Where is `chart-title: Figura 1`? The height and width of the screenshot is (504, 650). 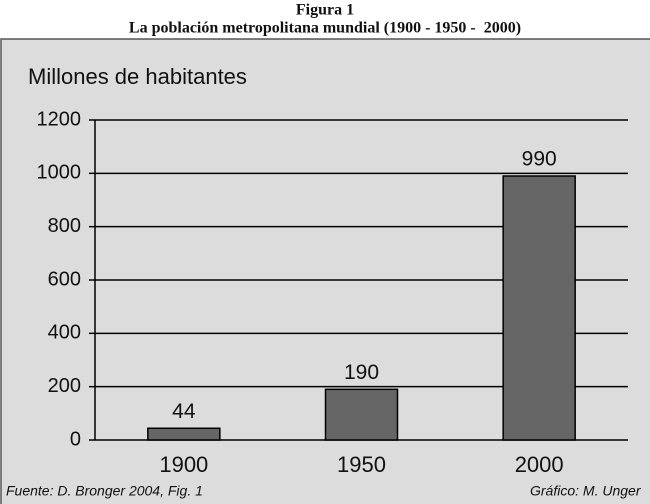
chart-title: Figura 1 is located at coordinates (325, 10).